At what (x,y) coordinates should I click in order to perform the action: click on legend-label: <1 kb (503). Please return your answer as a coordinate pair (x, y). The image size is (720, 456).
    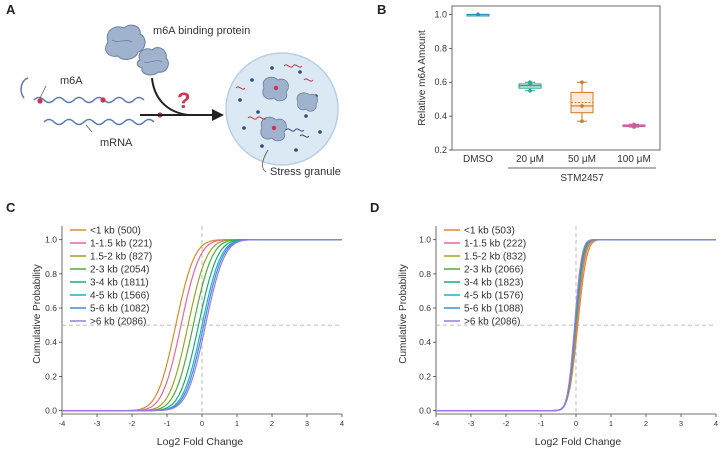
    Looking at the image, I should click on (489, 231).